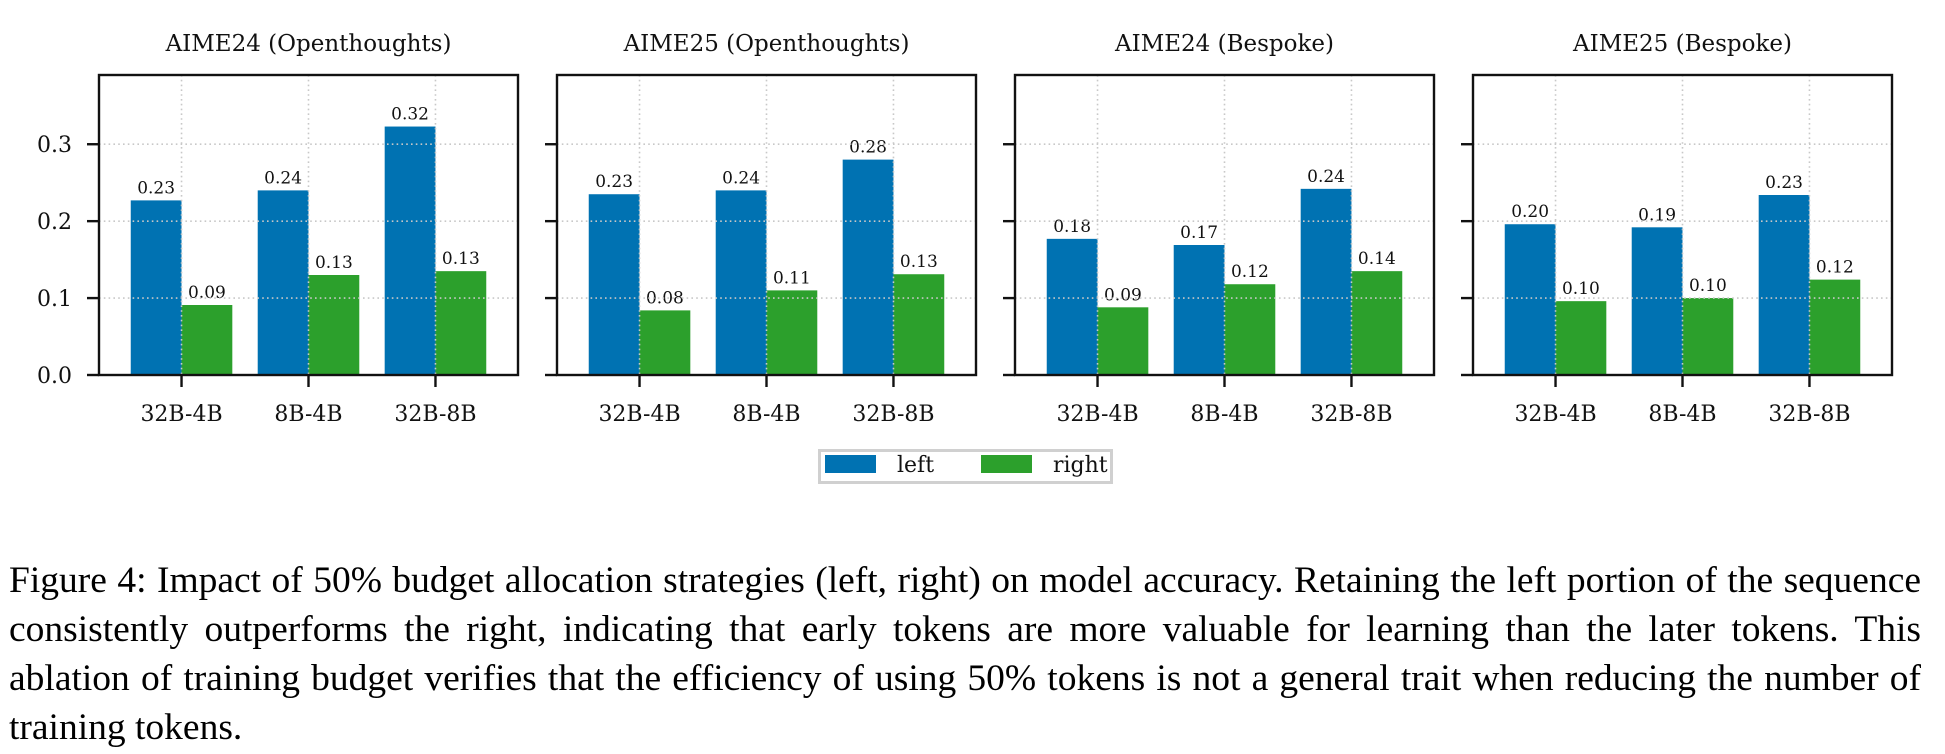 The image size is (1945, 754). Describe the element at coordinates (410, 115) in the screenshot. I see `value-label: 0.32` at that location.